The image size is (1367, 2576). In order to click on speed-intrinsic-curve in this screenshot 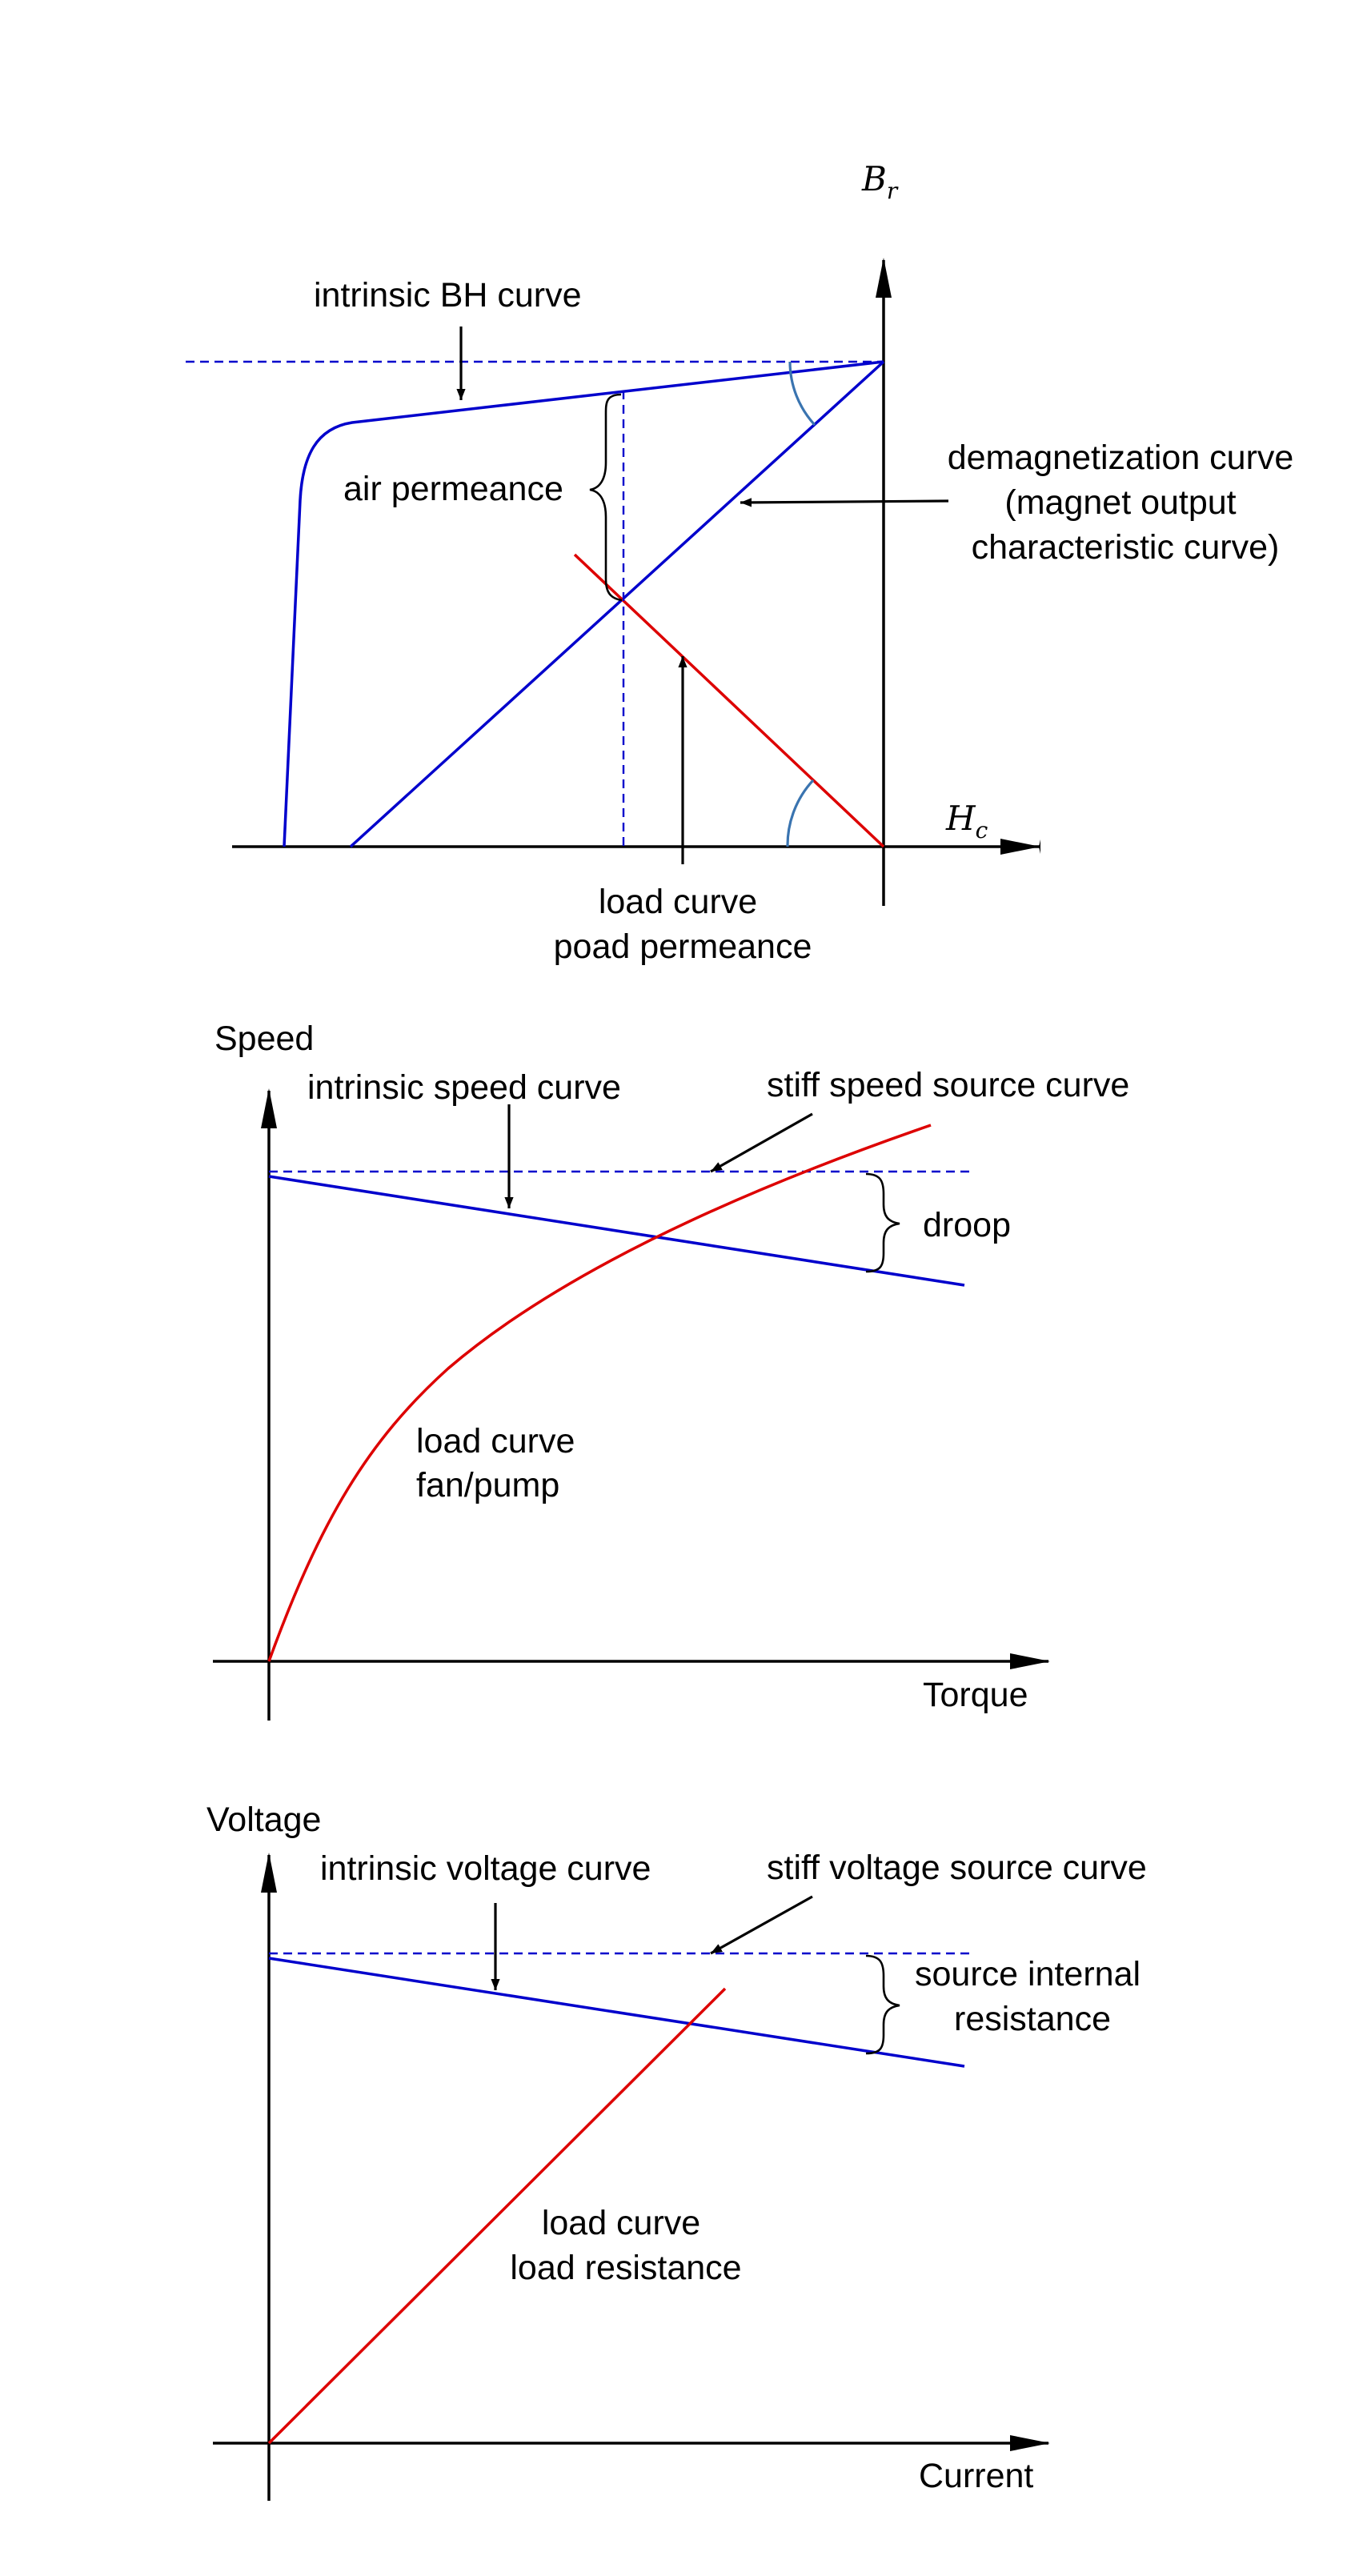, I will do `click(616, 1231)`.